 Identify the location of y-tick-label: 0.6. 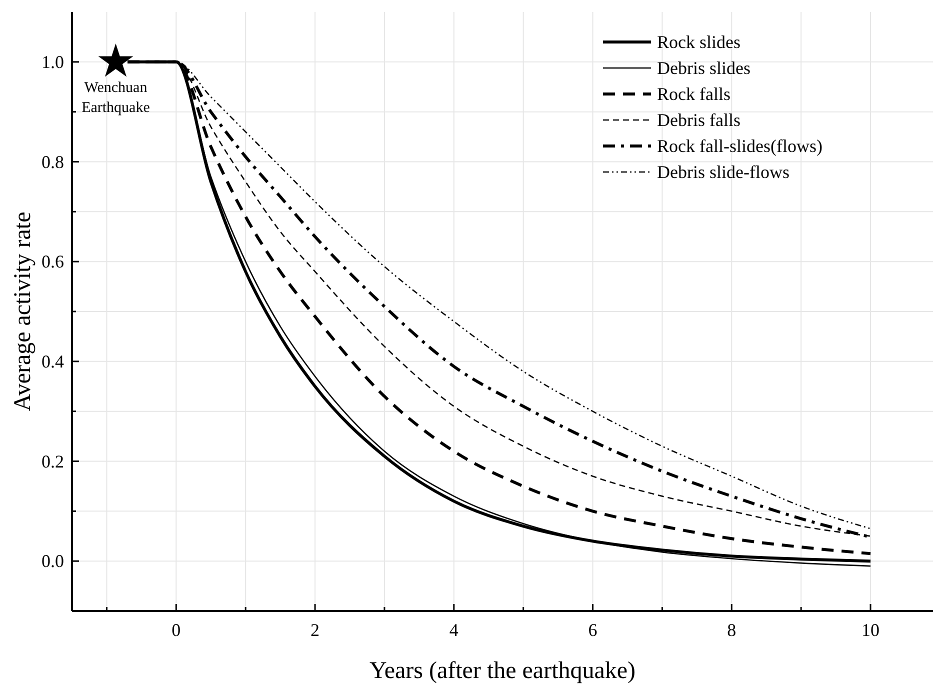
(53, 262).